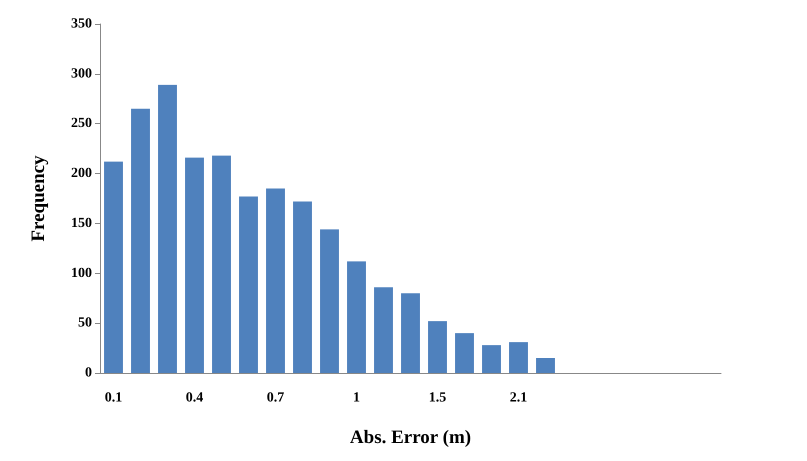  Describe the element at coordinates (275, 398) in the screenshot. I see `x-tick-label: 0.7` at that location.